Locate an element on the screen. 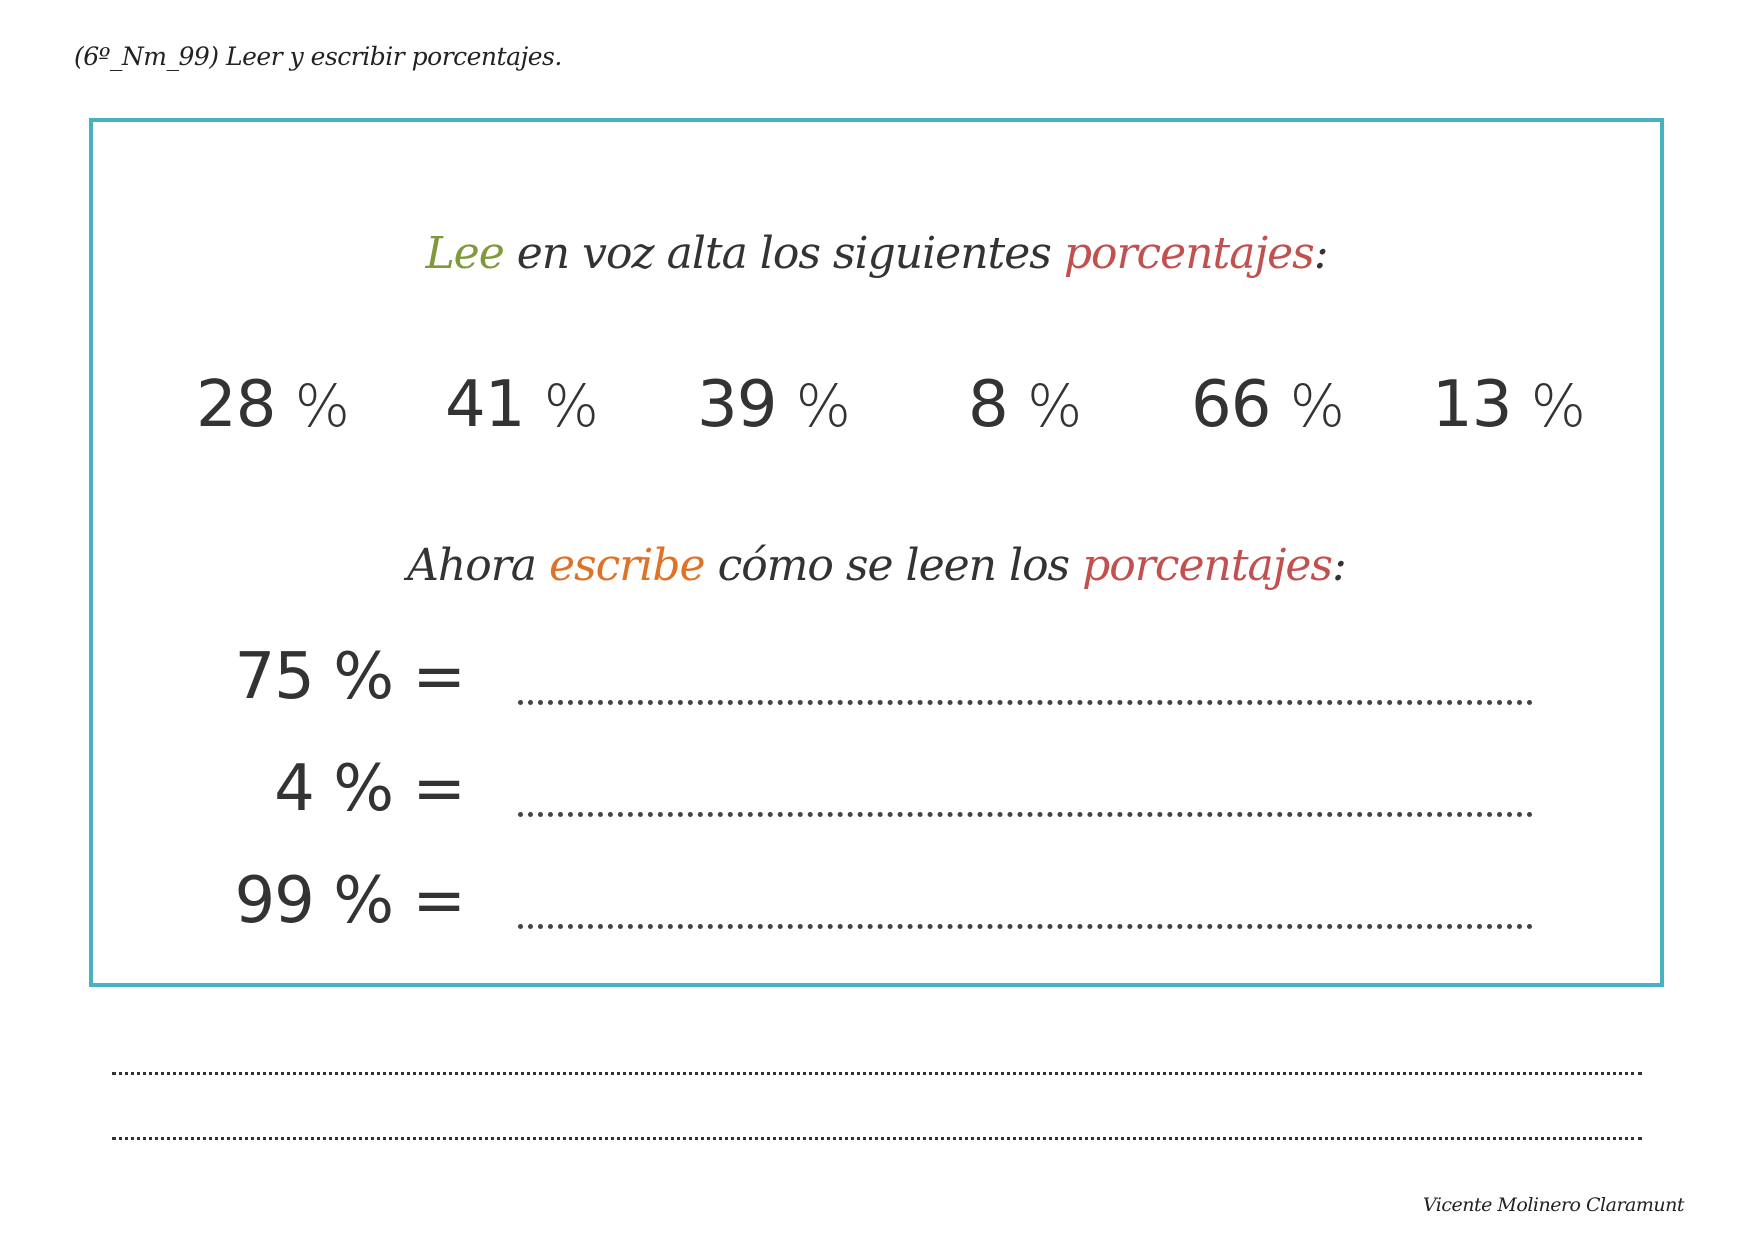  read-percentages-row: 28 % 41 % 39 % 8 % 66 % 13 % is located at coordinates (876, 408).